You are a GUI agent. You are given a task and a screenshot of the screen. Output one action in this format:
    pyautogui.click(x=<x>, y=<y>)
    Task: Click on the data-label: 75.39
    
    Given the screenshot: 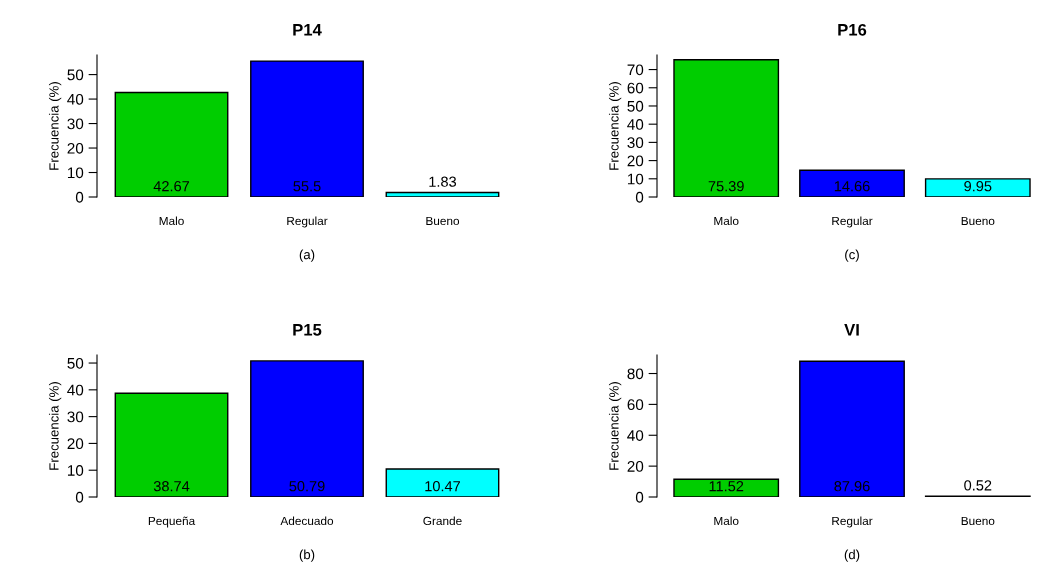 What is the action you would take?
    pyautogui.click(x=726, y=186)
    